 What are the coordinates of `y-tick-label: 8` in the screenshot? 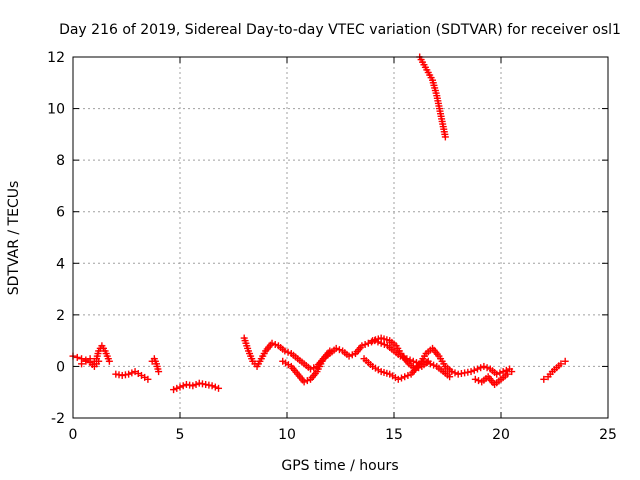 It's located at (60, 161).